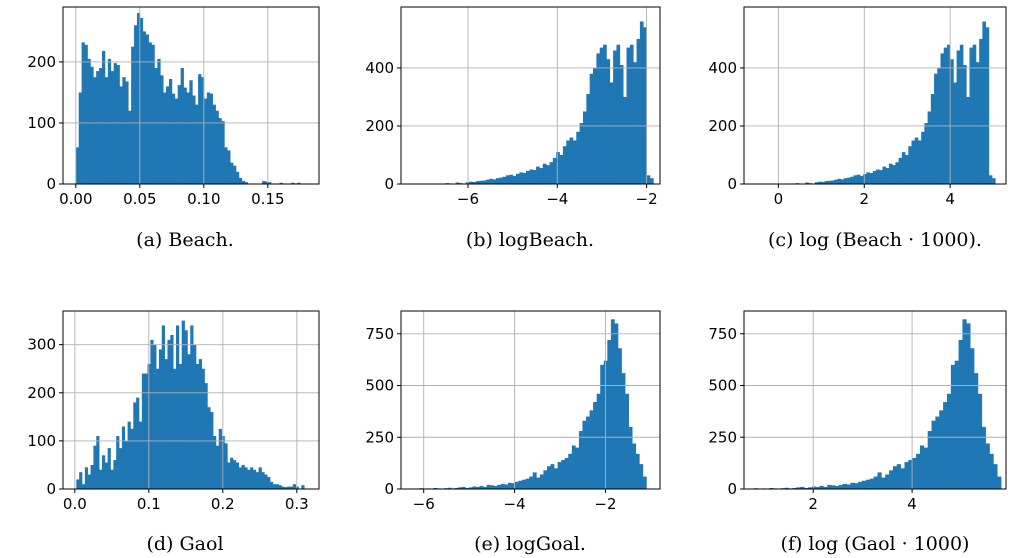 Image resolution: width=1028 pixels, height=558 pixels. Describe the element at coordinates (857, 432) in the screenshot. I see `panel-f-log-gaol-1000: 2 4 0 250 500 750 (f) log (Gaol · 1000)` at that location.